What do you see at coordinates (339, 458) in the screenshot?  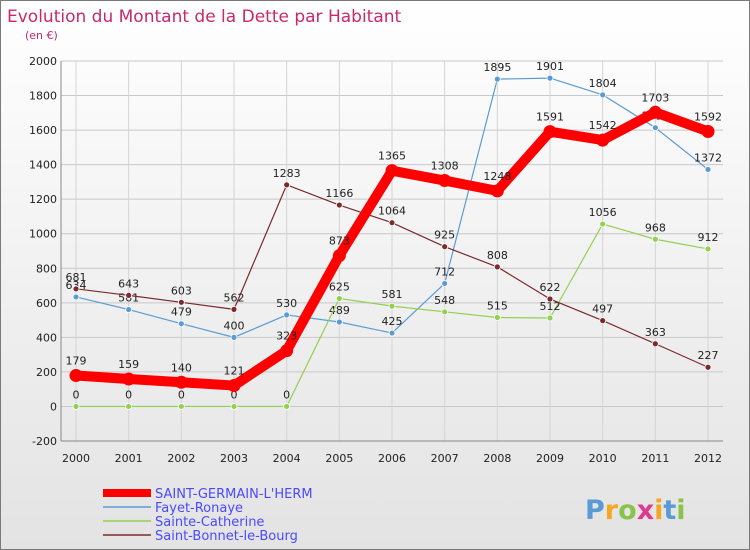 I see `x-tick-label: 2005` at bounding box center [339, 458].